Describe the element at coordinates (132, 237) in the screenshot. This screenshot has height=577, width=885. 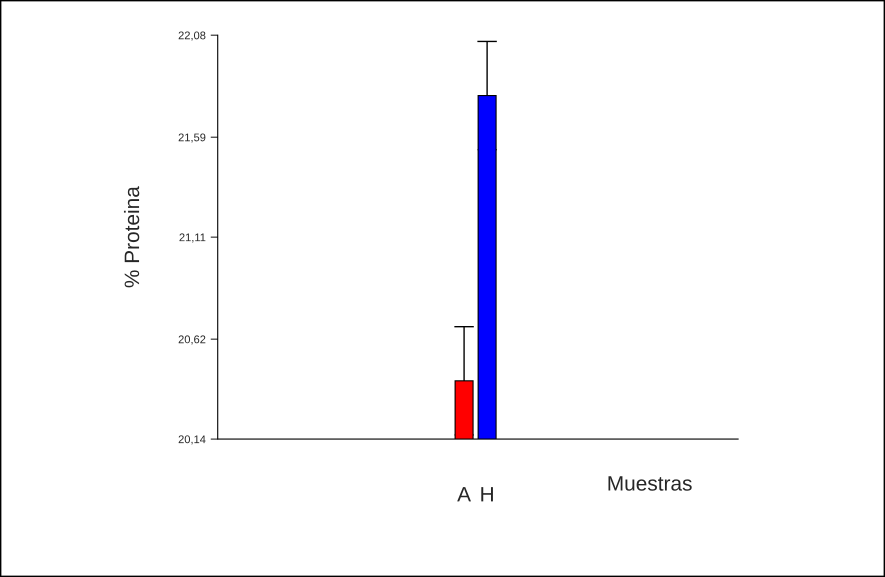
I see `y-axis-title: % Proteina` at that location.